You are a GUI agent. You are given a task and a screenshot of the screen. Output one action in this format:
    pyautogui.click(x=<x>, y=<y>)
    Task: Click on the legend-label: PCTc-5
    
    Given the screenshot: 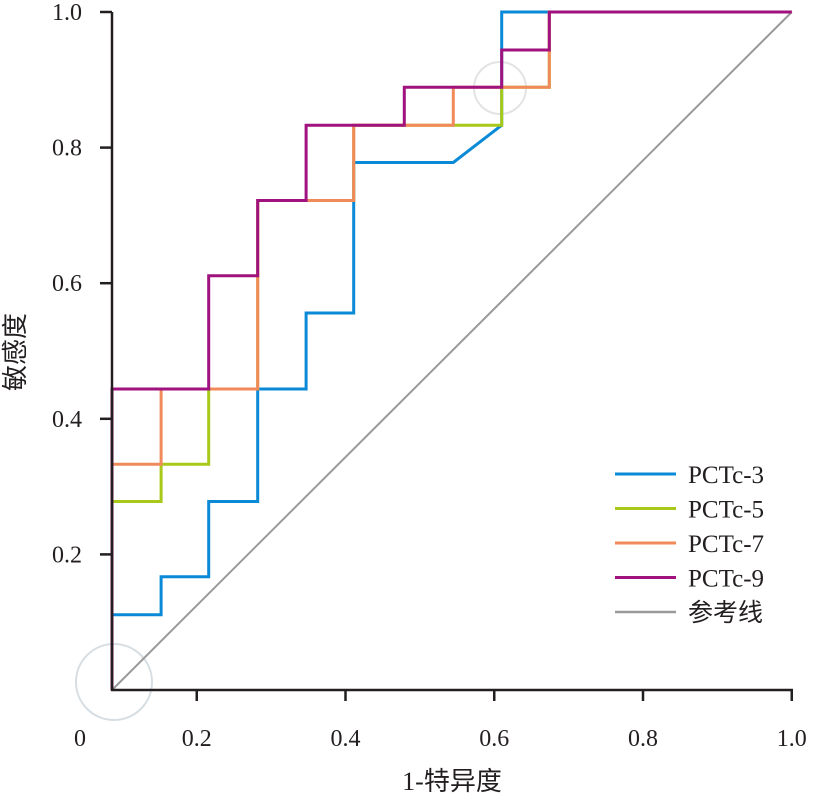 What is the action you would take?
    pyautogui.click(x=726, y=510)
    